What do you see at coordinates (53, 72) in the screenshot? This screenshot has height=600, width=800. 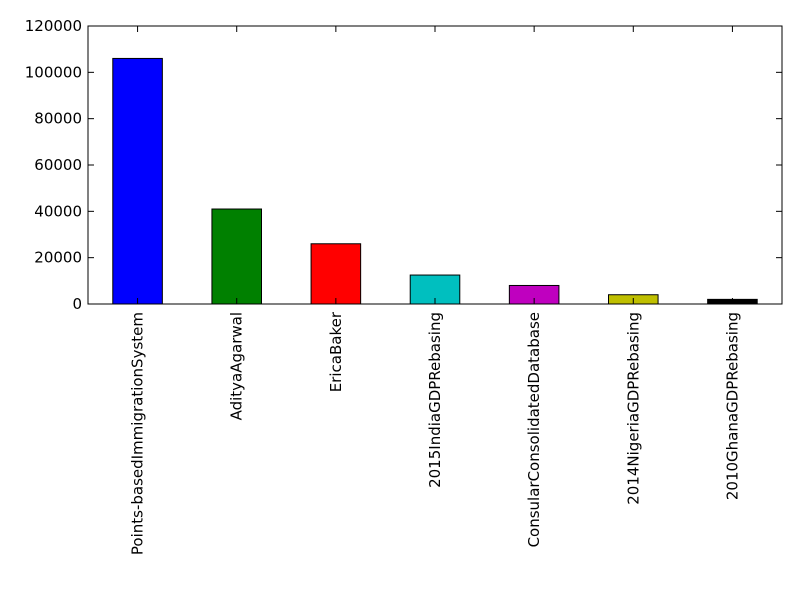 I see `y-tick-label-5: 100000` at bounding box center [53, 72].